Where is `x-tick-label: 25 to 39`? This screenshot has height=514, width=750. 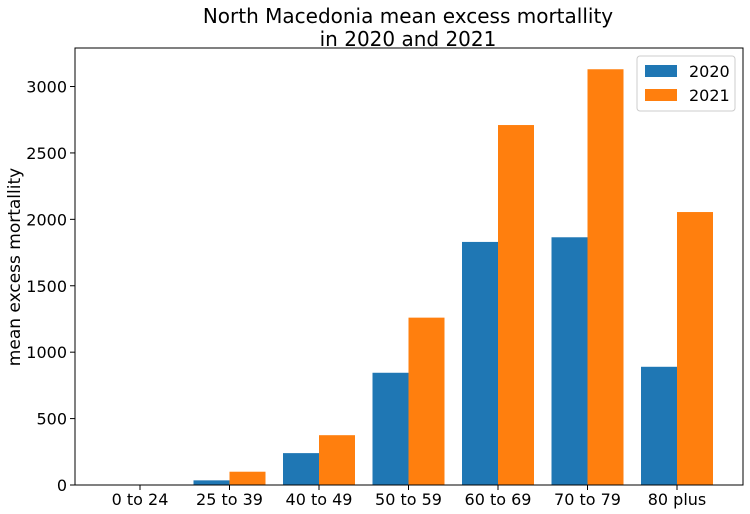
x-tick-label: 25 to 39 is located at coordinates (229, 499).